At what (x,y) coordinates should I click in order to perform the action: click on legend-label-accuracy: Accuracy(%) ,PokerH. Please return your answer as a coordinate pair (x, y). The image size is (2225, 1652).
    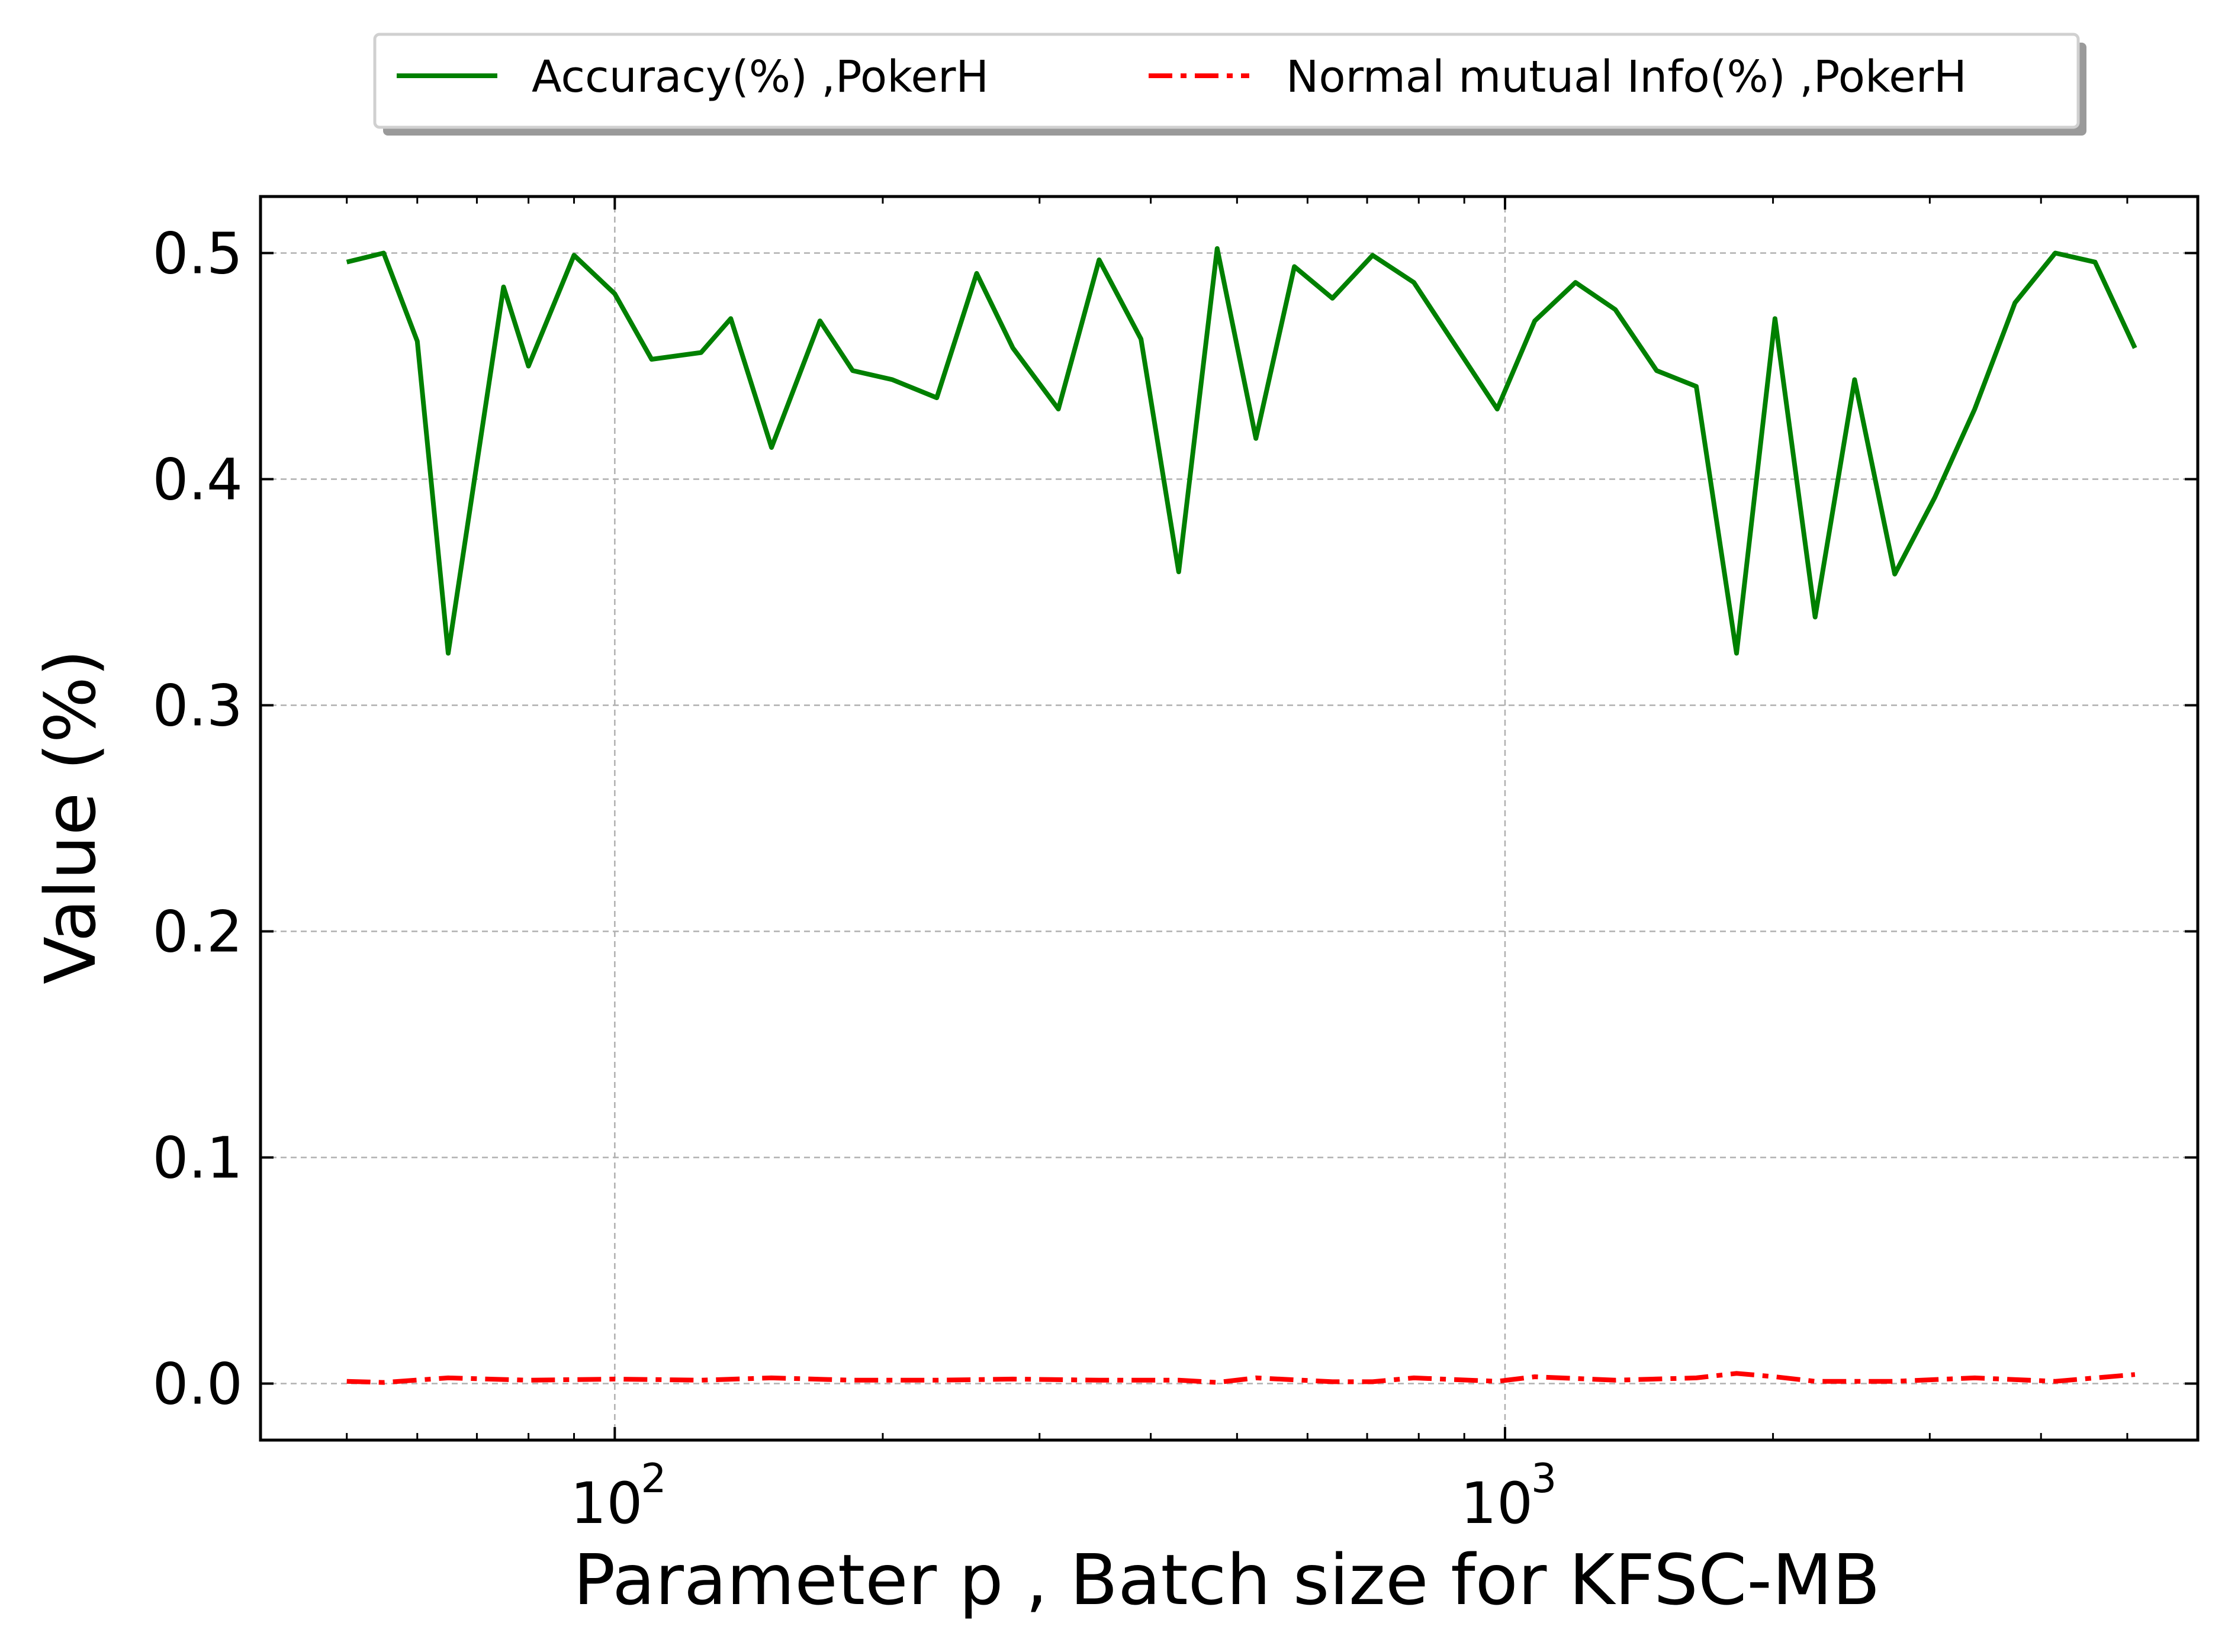
    Looking at the image, I should click on (760, 76).